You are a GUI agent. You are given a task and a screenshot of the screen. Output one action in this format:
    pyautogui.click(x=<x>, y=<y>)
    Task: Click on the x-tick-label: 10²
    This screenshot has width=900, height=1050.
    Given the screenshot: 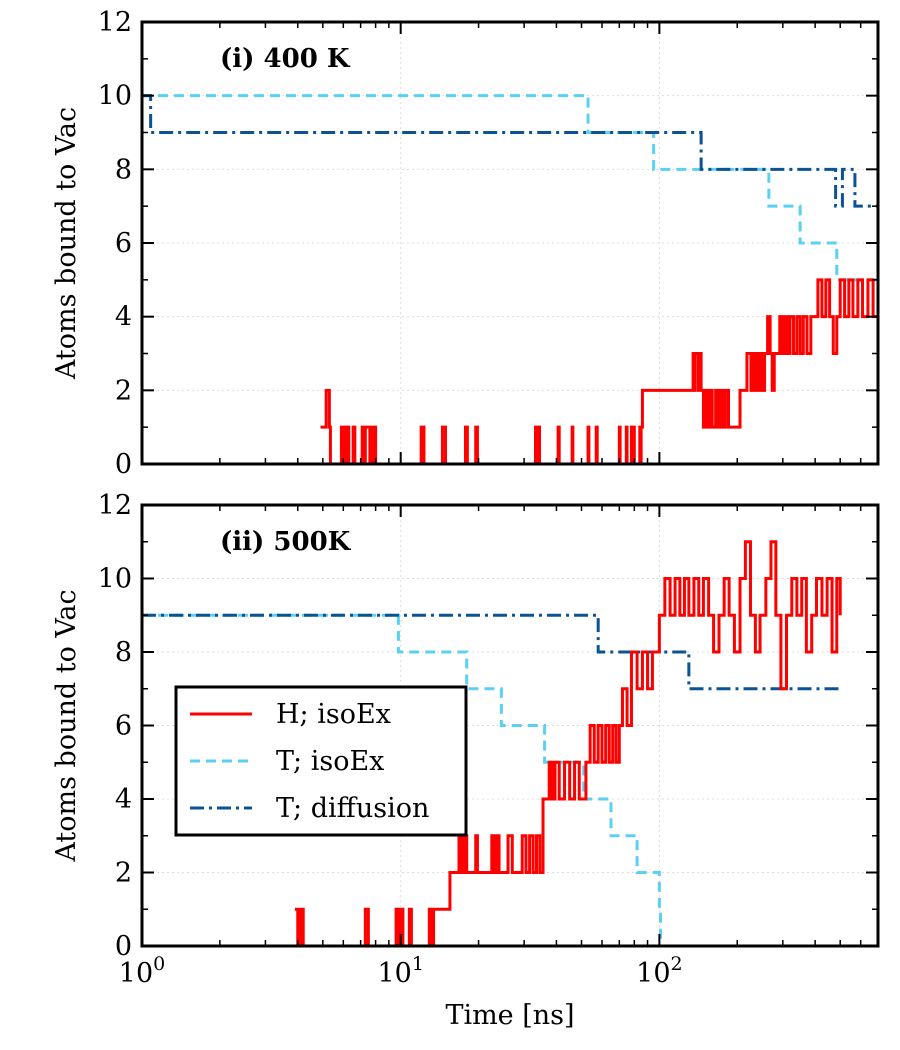 What is the action you would take?
    pyautogui.click(x=659, y=971)
    